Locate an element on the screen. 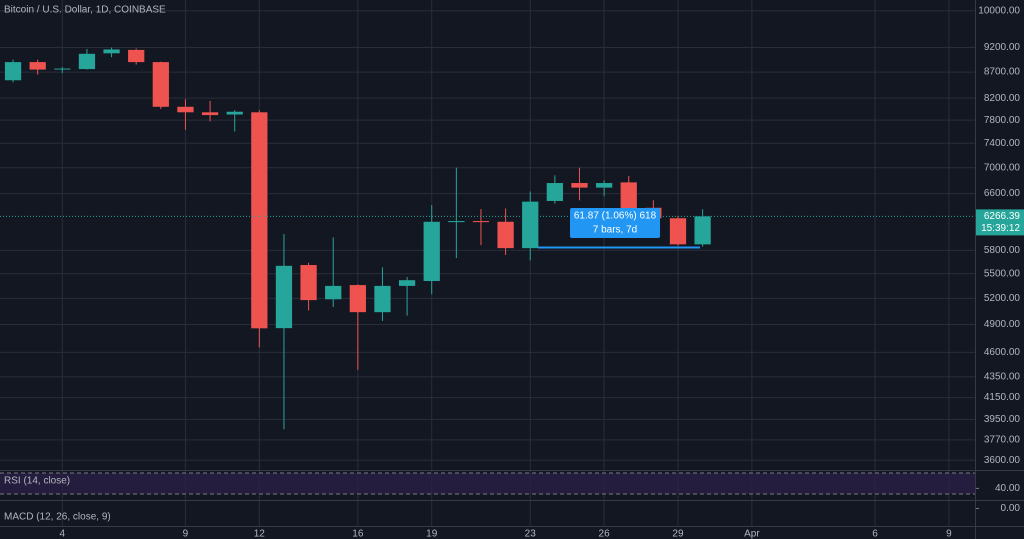  y-tick-label: 3950.00 is located at coordinates (1002, 419).